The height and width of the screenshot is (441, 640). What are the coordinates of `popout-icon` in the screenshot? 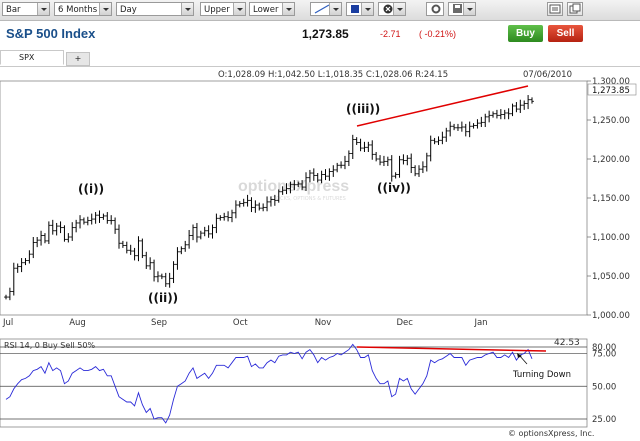 It's located at (575, 8).